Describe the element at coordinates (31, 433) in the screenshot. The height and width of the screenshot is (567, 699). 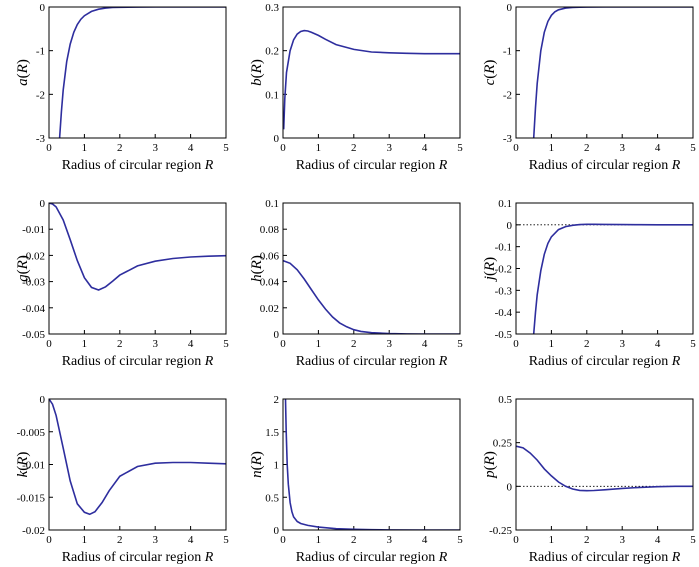
I see `y-tick-label: -0.005` at that location.